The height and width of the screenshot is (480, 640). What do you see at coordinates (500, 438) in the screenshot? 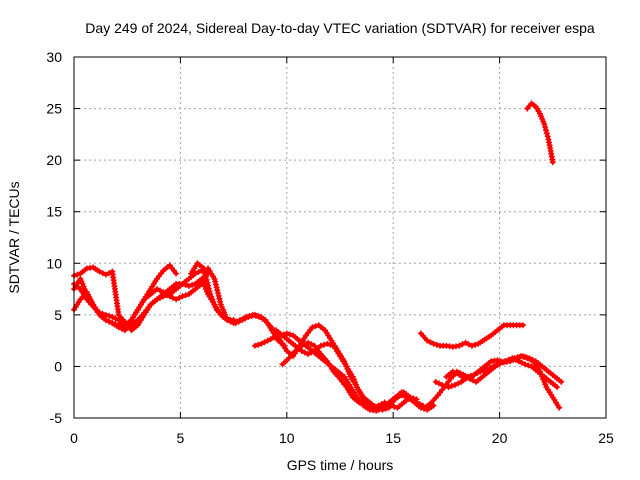
I see `x-tick-label: 20` at bounding box center [500, 438].